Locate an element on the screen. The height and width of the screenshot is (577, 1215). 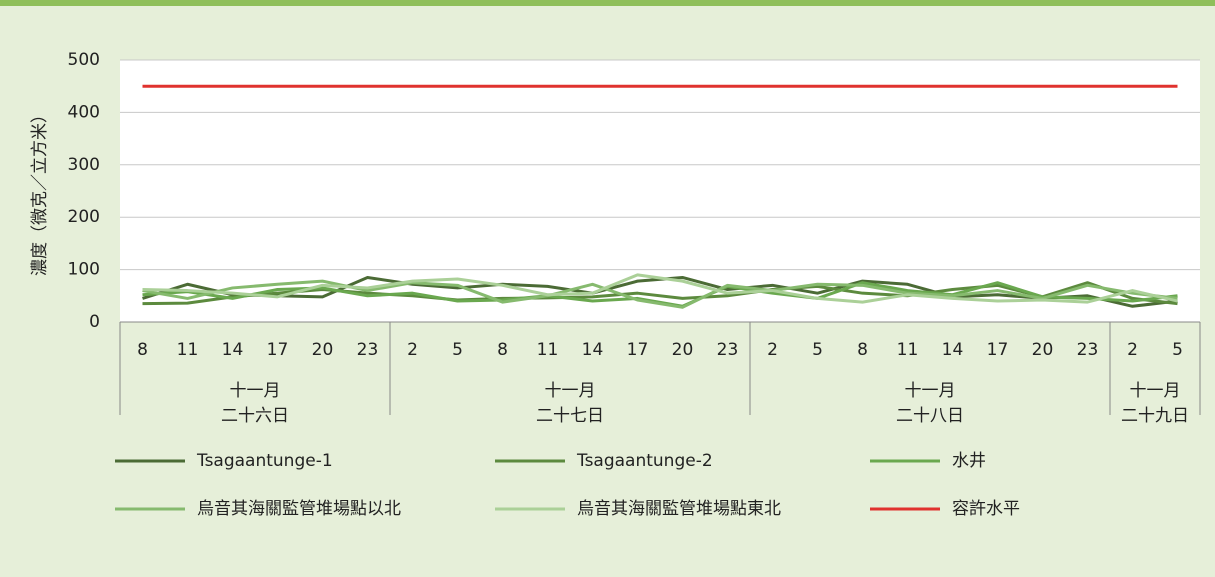
top-stripe is located at coordinates (607, 3).